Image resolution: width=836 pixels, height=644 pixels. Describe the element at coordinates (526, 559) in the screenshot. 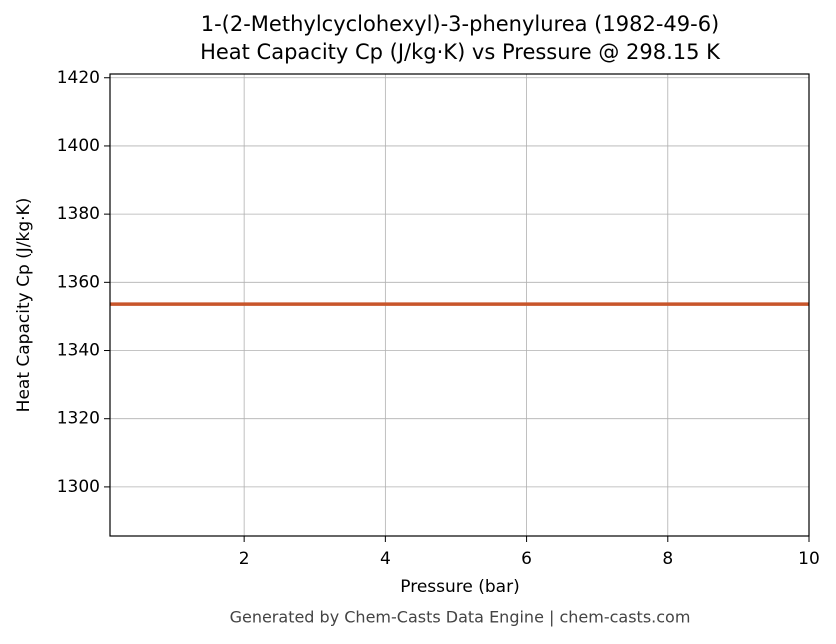

I see `x-tick-label: 6` at that location.